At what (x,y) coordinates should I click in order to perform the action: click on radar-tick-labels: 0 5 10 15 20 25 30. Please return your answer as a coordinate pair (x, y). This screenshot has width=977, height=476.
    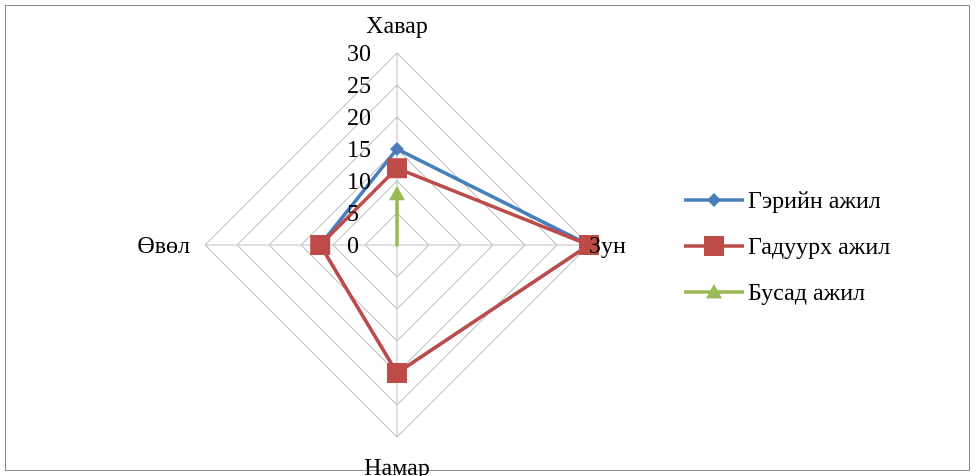
    Looking at the image, I should click on (359, 150).